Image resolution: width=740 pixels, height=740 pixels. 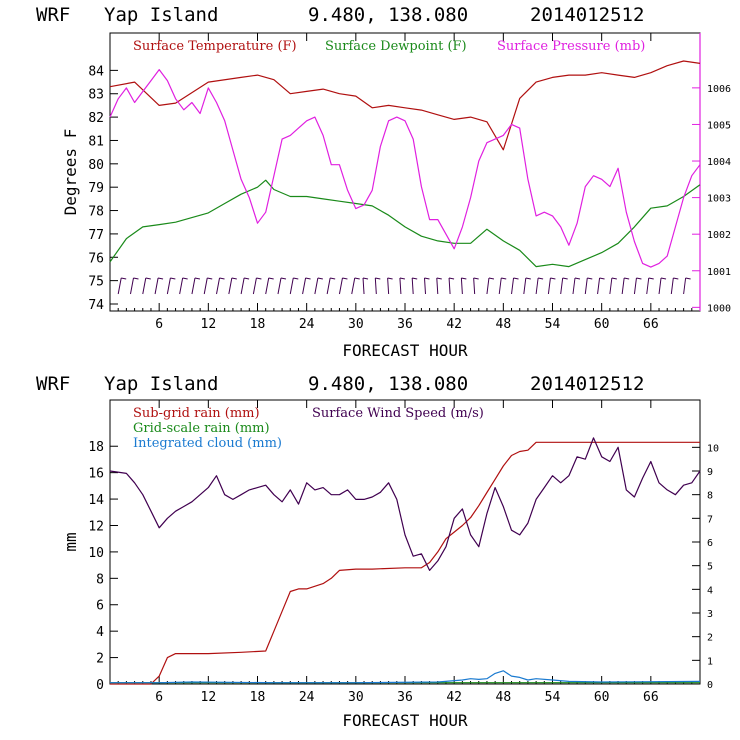 What do you see at coordinates (96, 553) in the screenshot?
I see `bottom-y-tick-label: 10` at bounding box center [96, 553].